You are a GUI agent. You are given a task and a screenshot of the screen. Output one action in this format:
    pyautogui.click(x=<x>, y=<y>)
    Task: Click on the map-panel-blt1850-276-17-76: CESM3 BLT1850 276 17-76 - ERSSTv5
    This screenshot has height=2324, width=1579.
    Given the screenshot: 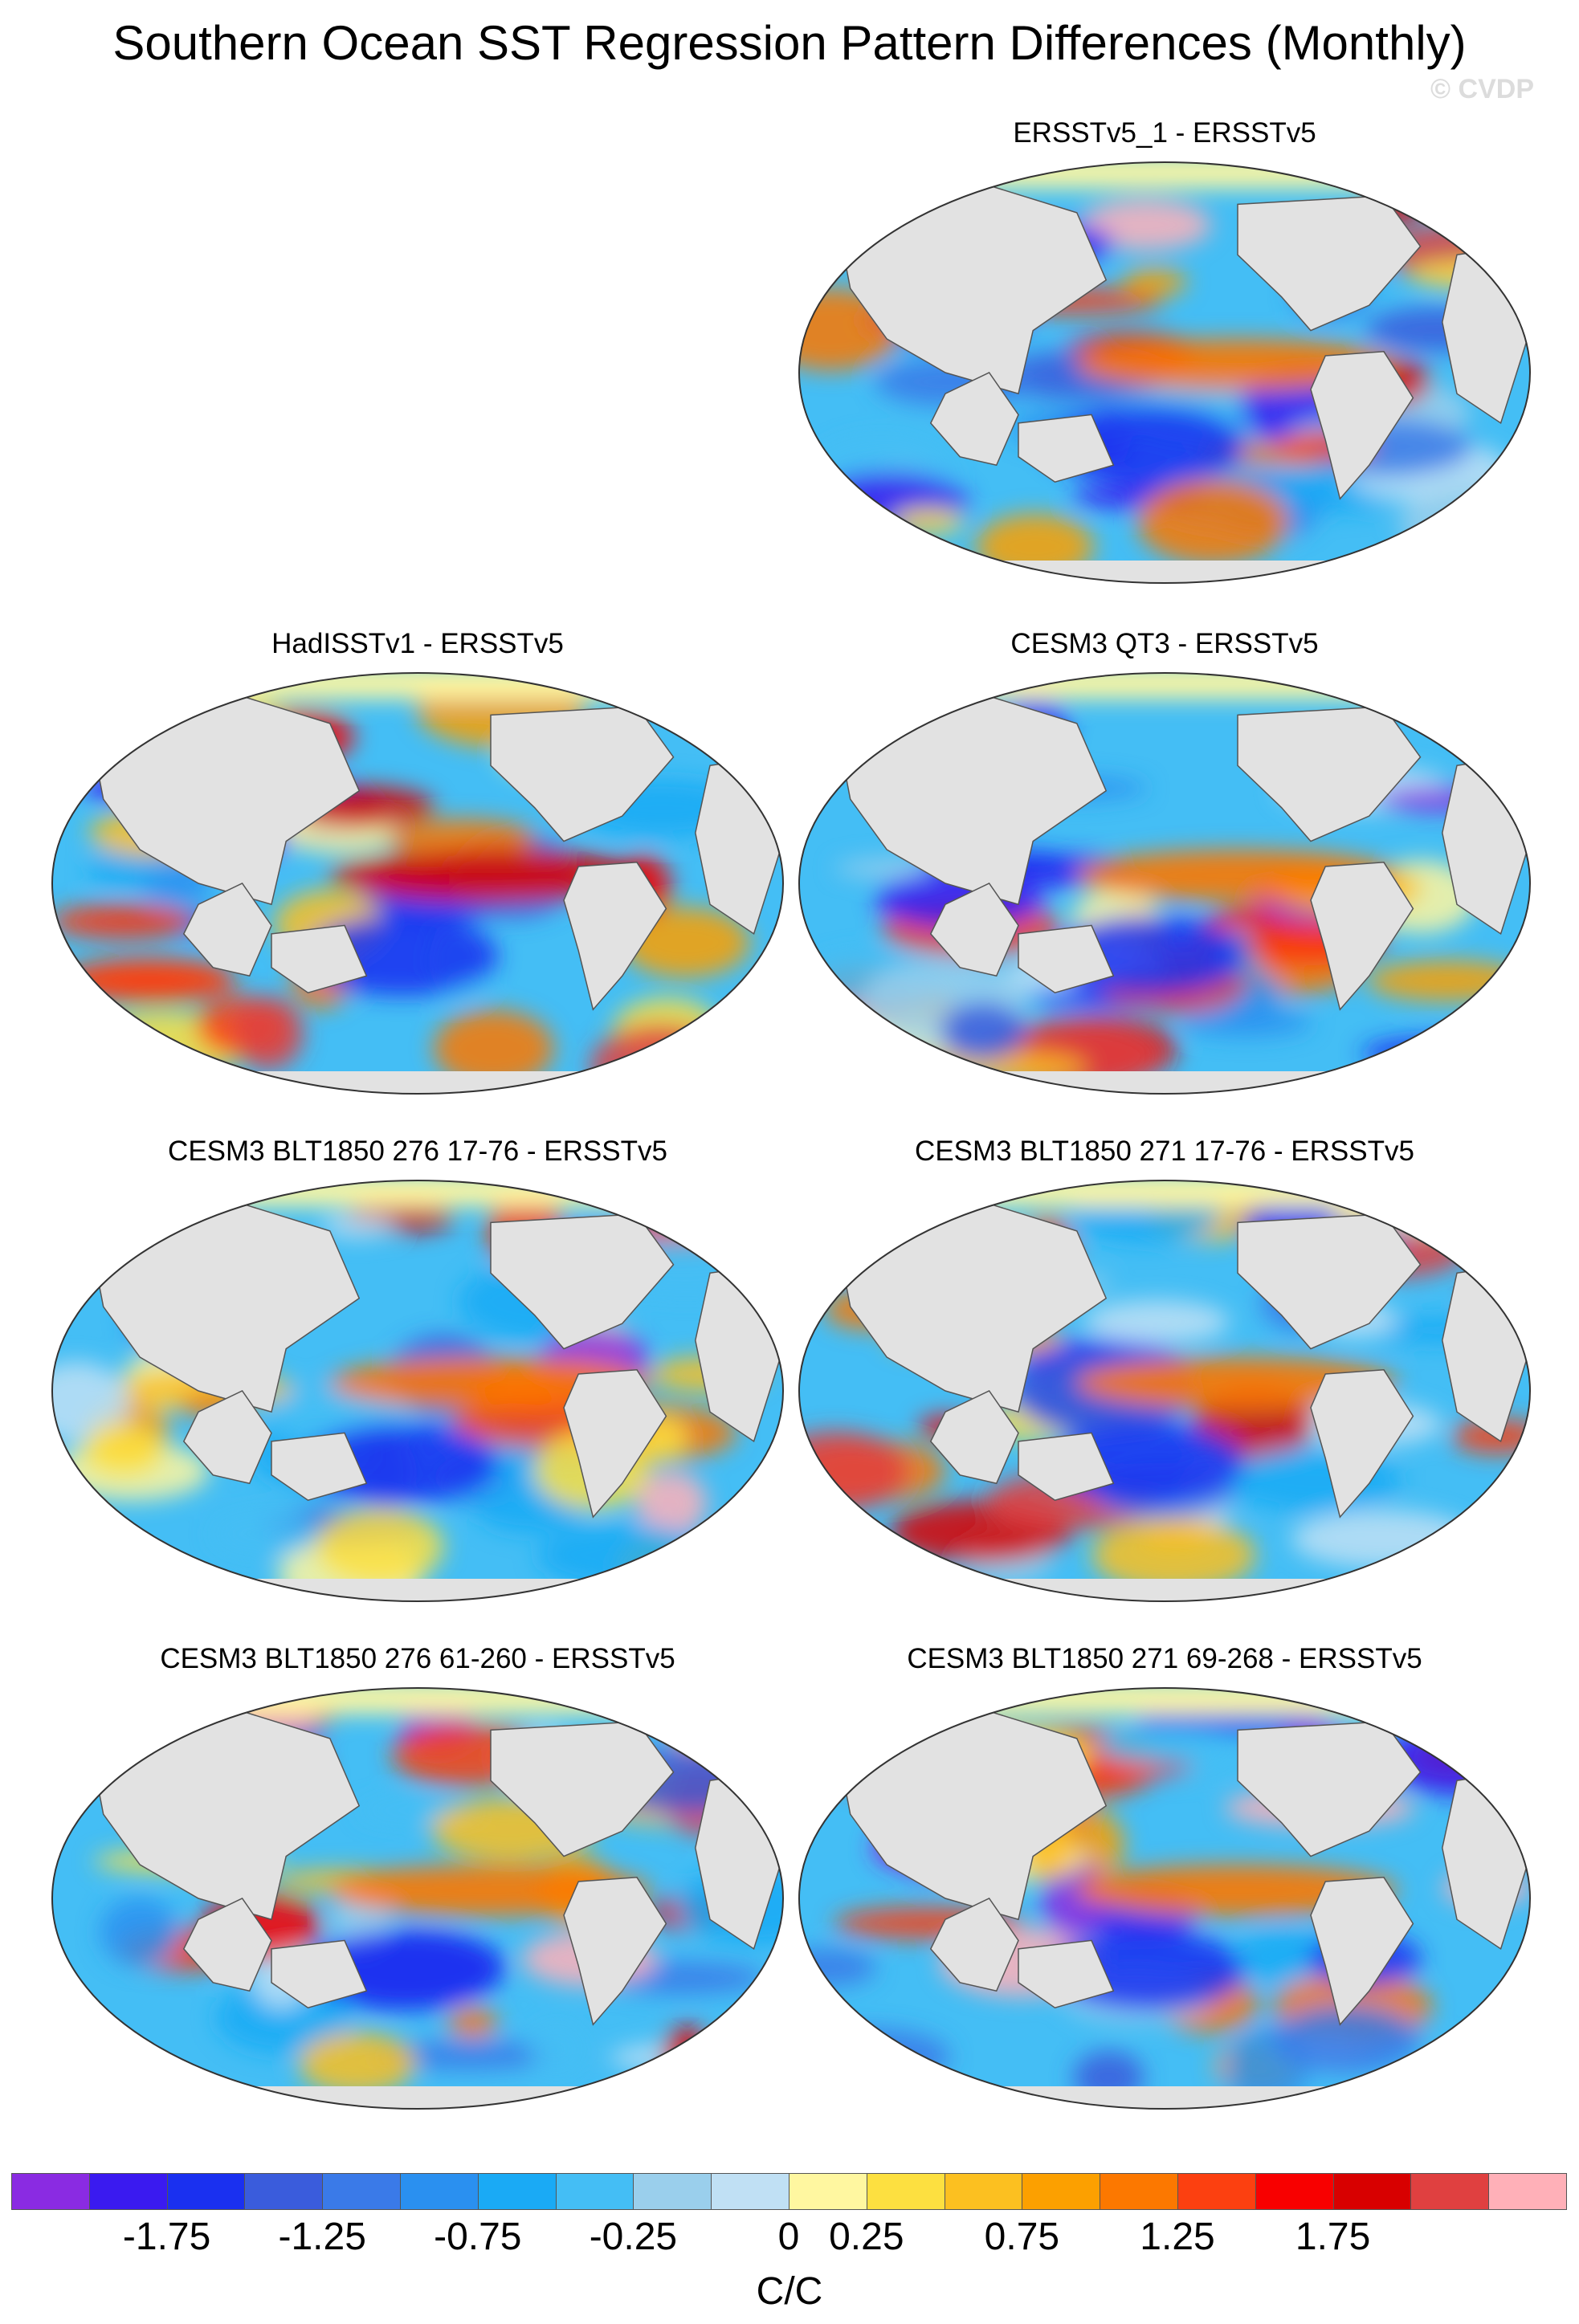 What is the action you would take?
    pyautogui.click(x=417, y=1372)
    